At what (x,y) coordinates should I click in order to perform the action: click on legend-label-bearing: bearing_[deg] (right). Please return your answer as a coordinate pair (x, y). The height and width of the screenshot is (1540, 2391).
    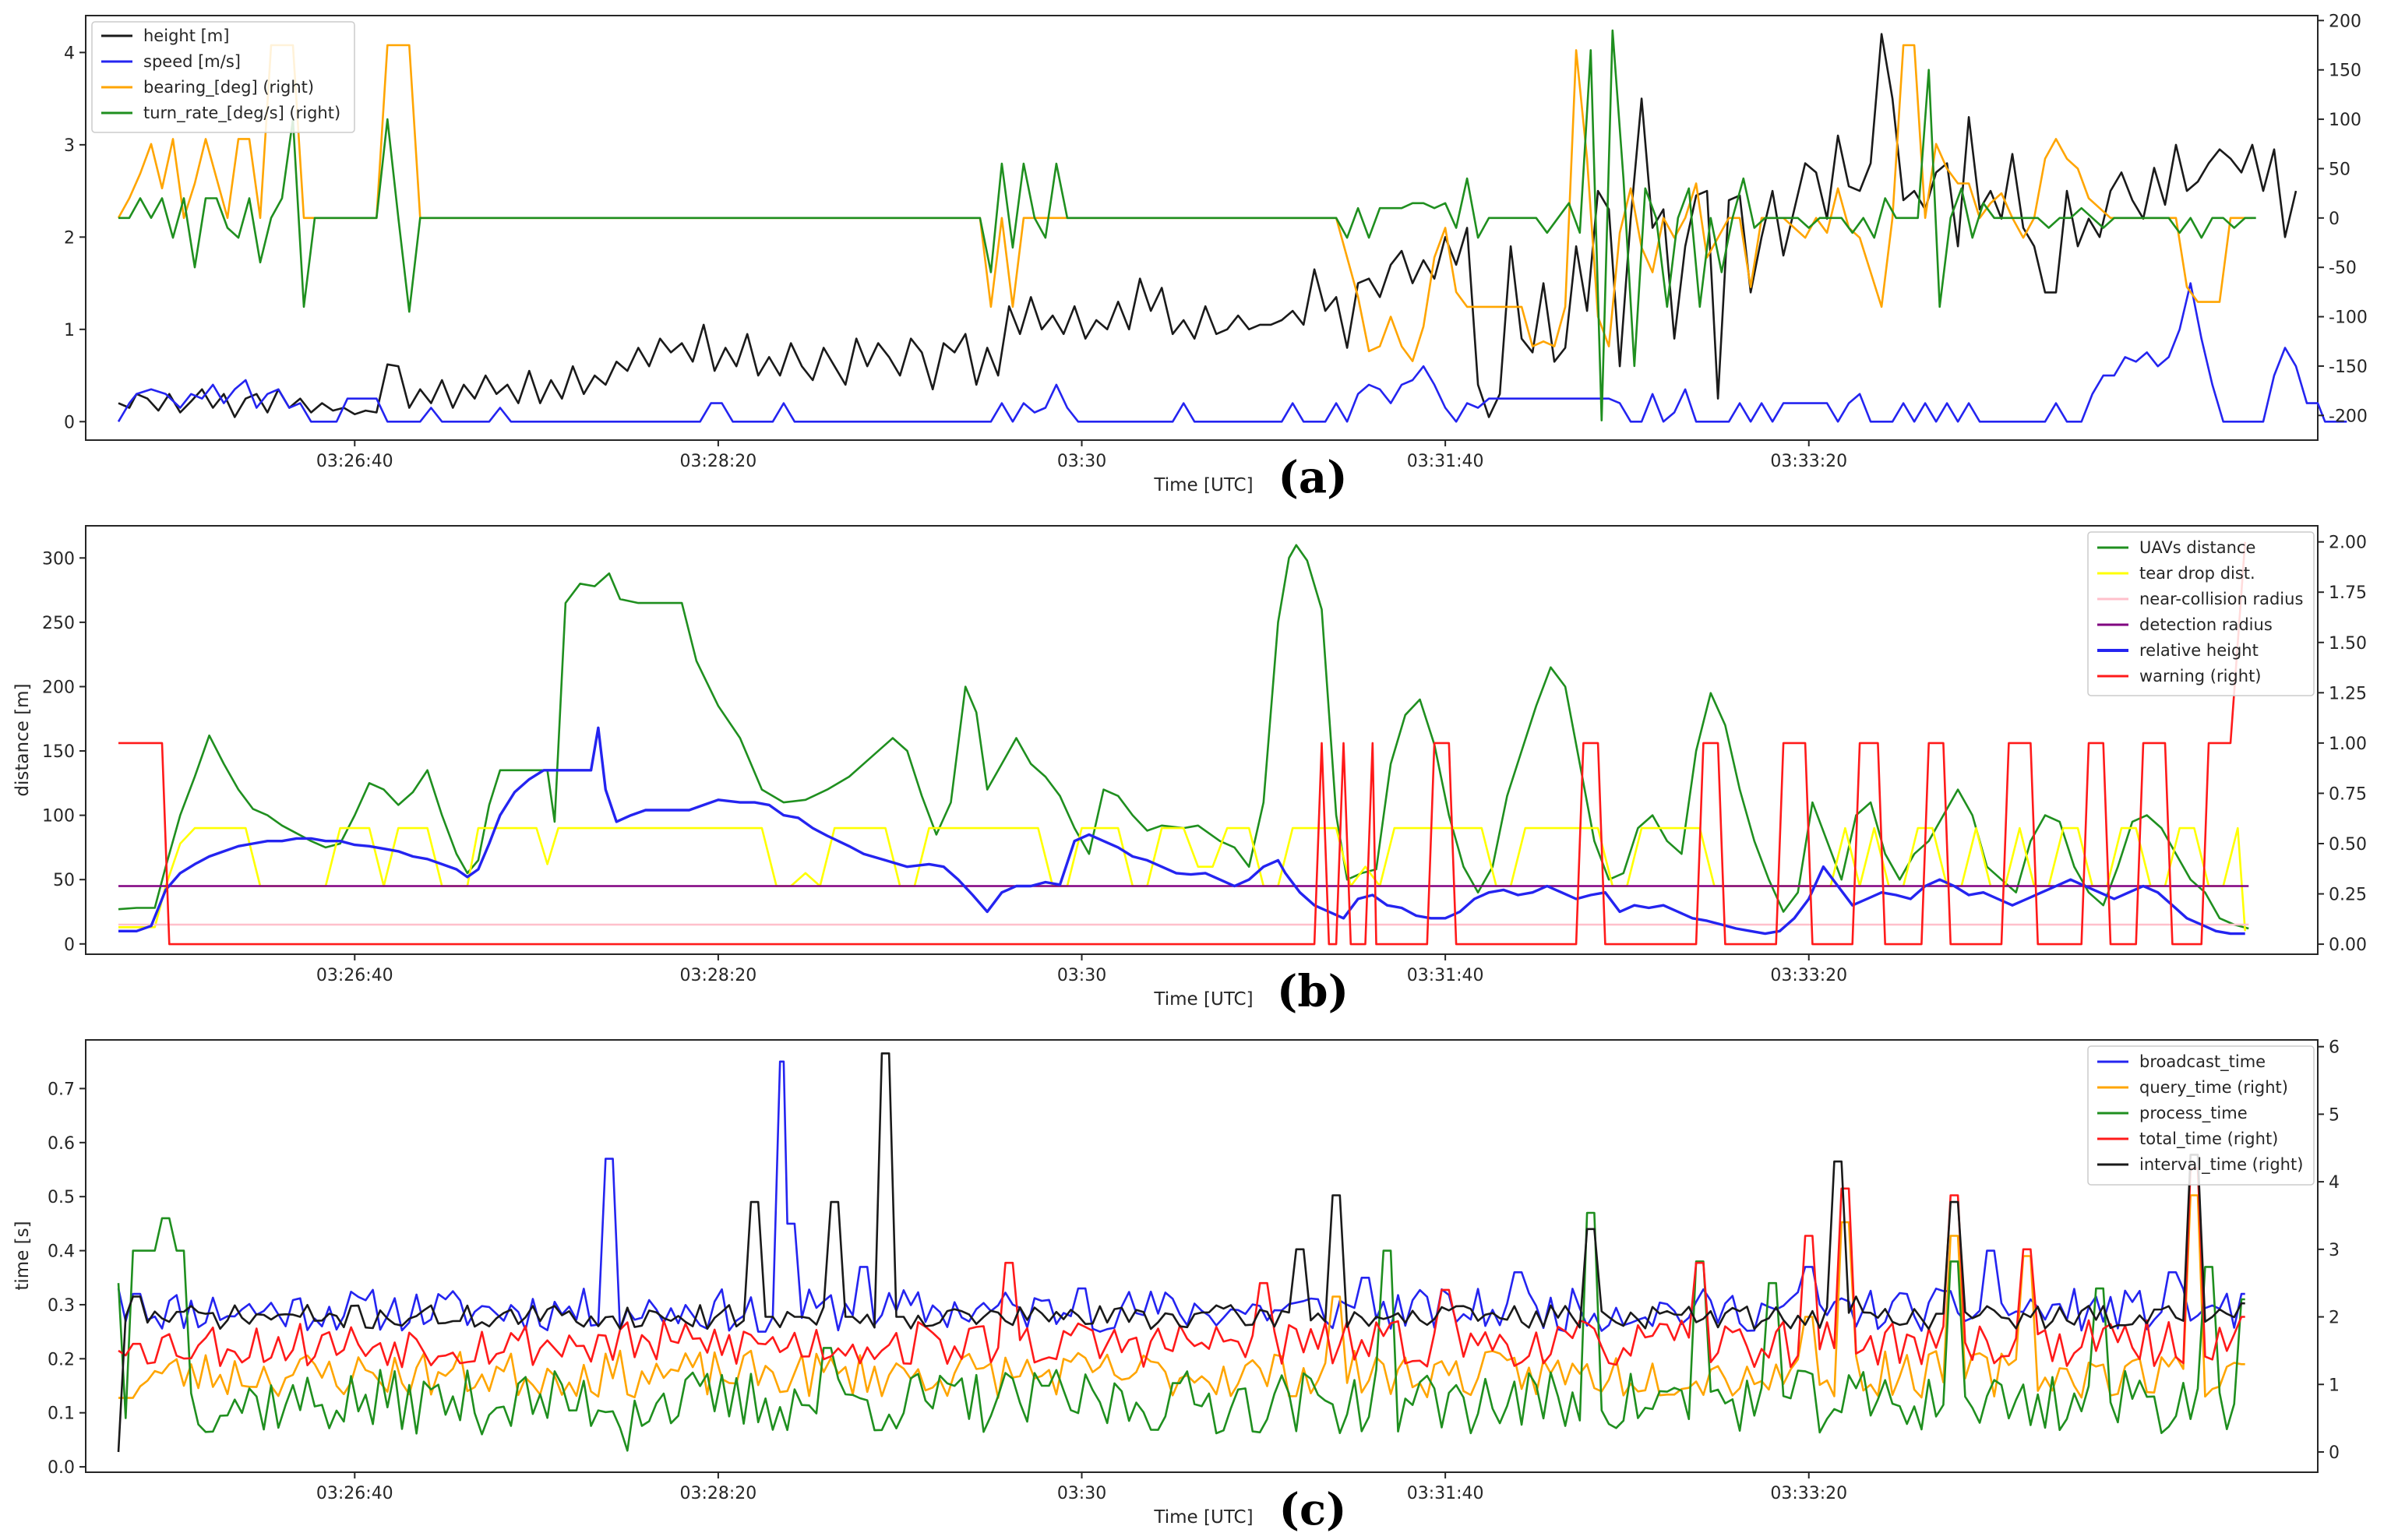
    Looking at the image, I should click on (228, 87).